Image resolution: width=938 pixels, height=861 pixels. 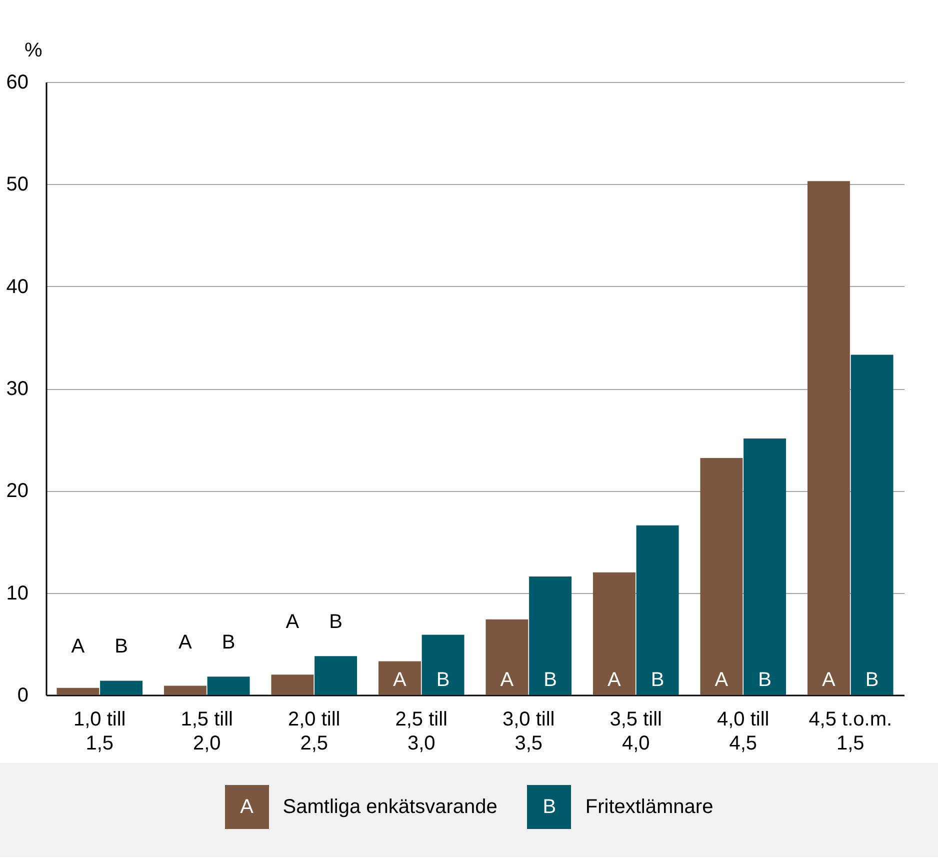 What do you see at coordinates (17, 491) in the screenshot?
I see `y-tick-label: 20` at bounding box center [17, 491].